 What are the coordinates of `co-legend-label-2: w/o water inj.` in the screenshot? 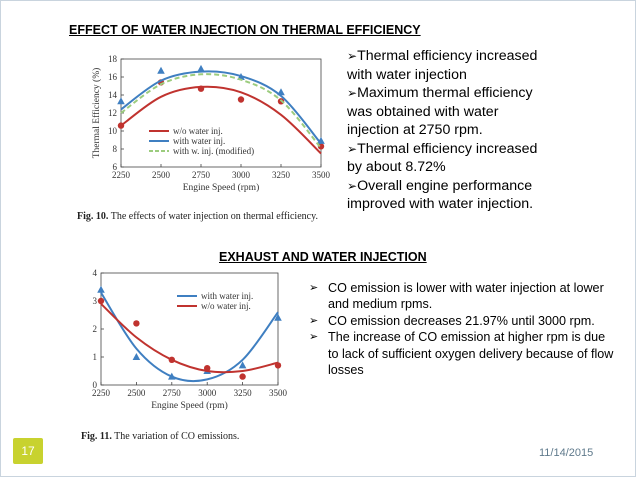 It's located at (226, 306).